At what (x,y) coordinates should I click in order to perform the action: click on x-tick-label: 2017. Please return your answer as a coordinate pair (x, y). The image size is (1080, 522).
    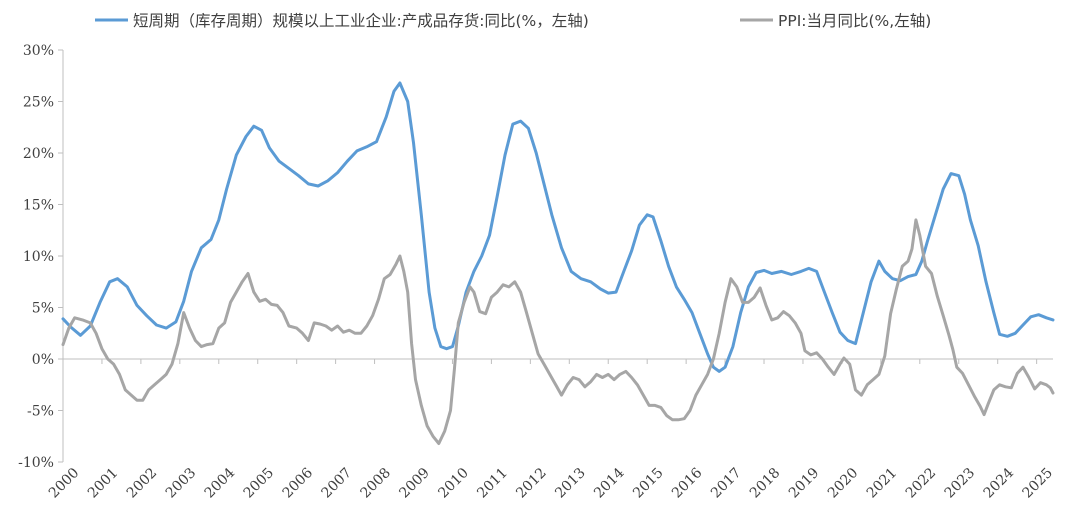
    Looking at the image, I should click on (726, 483).